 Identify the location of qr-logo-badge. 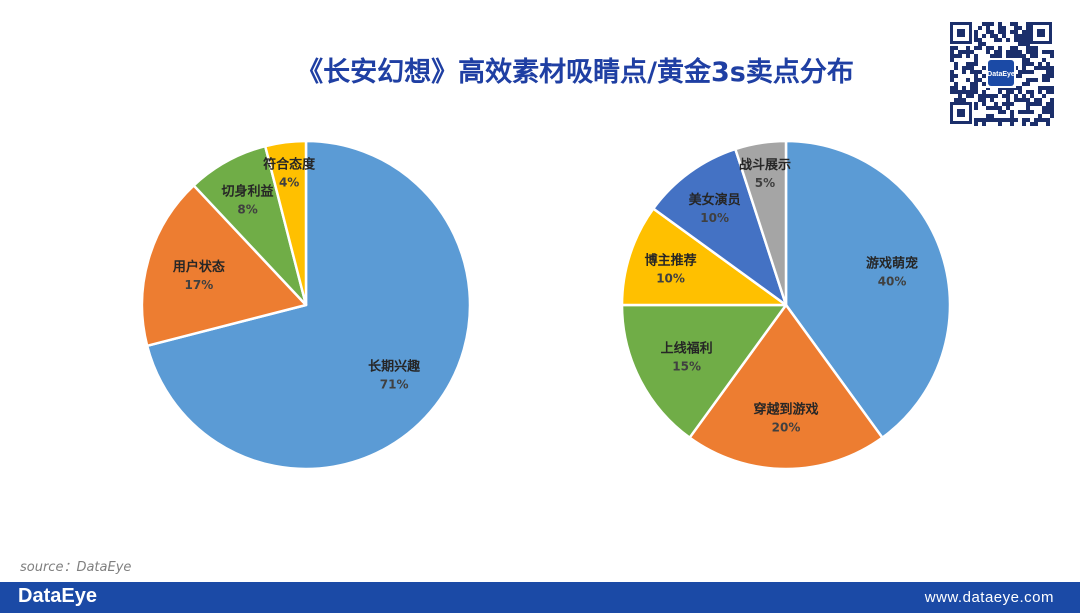
(1001, 73).